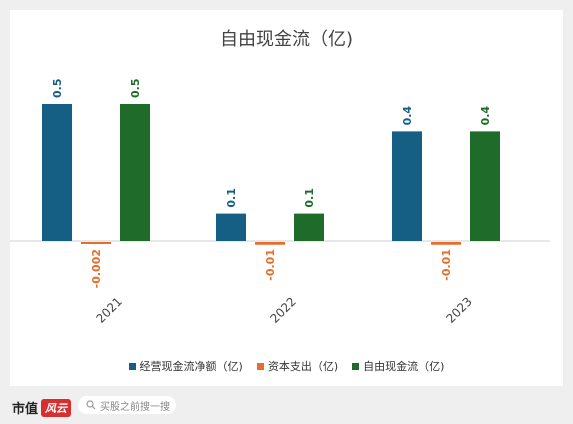 This screenshot has height=424, width=573. What do you see at coordinates (25, 409) in the screenshot?
I see `brand-name: 市值` at bounding box center [25, 409].